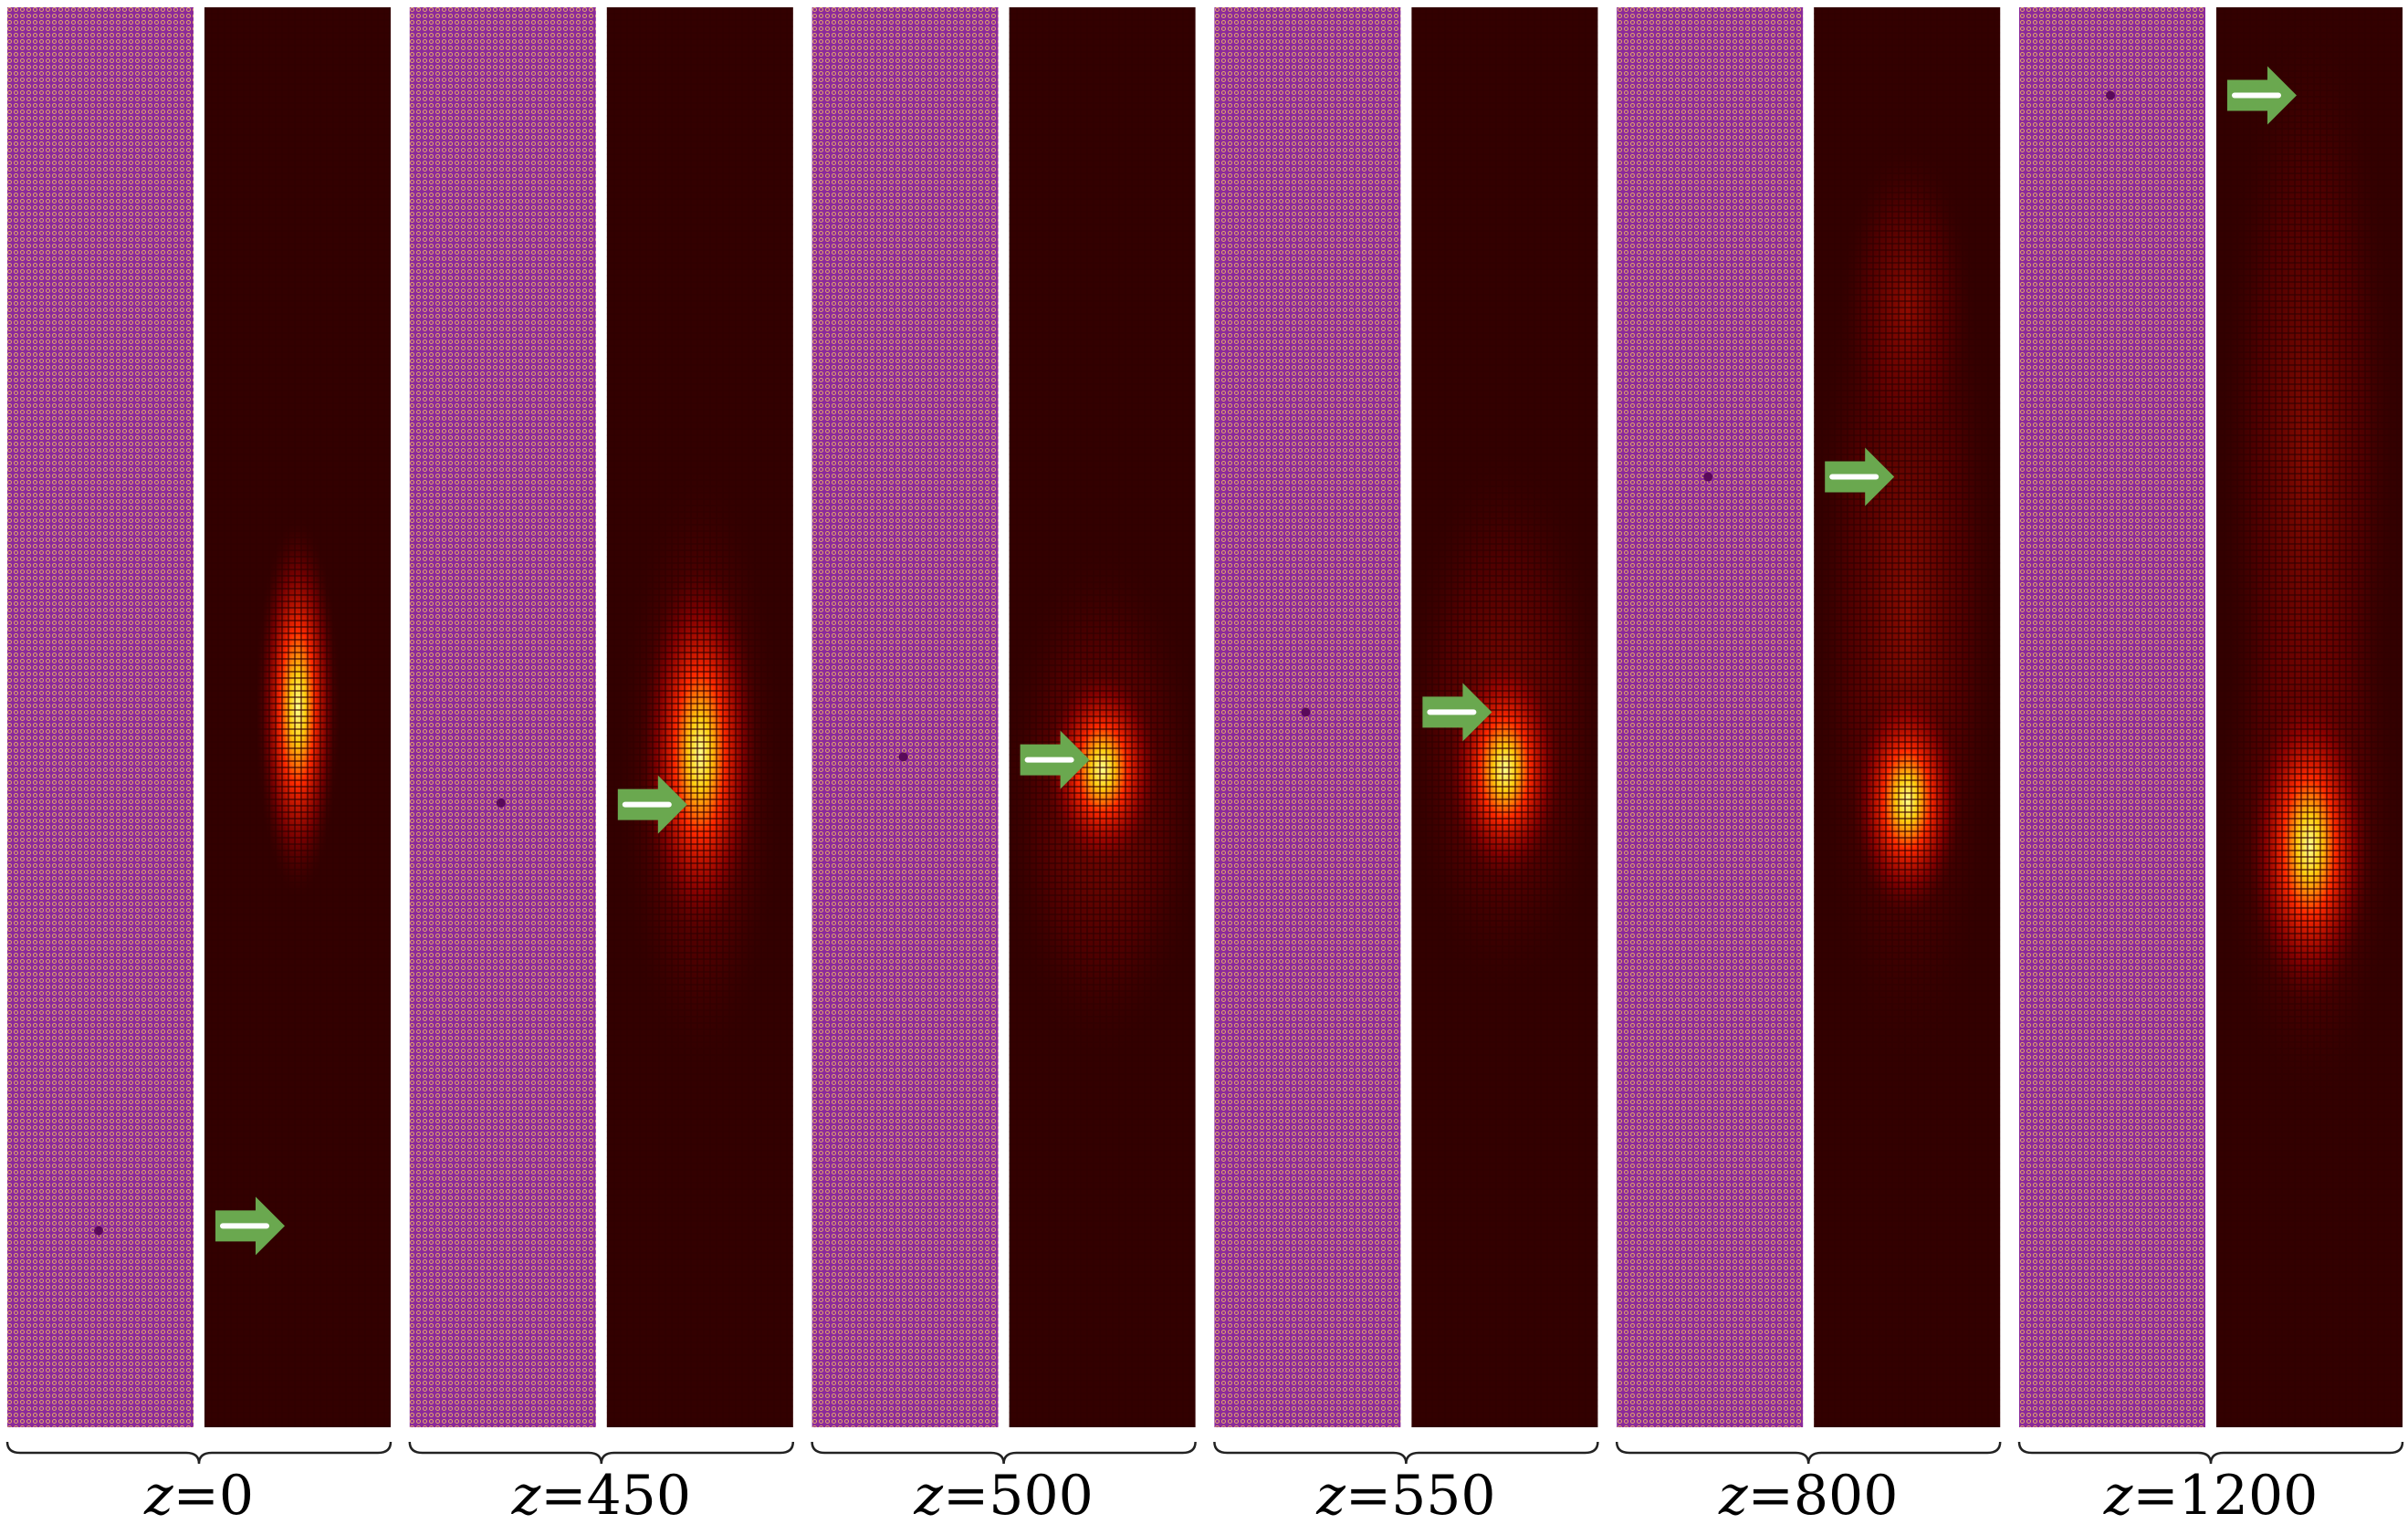 This screenshot has width=2408, height=1524. What do you see at coordinates (1405, 1494) in the screenshot?
I see `panel-label: z=550` at bounding box center [1405, 1494].